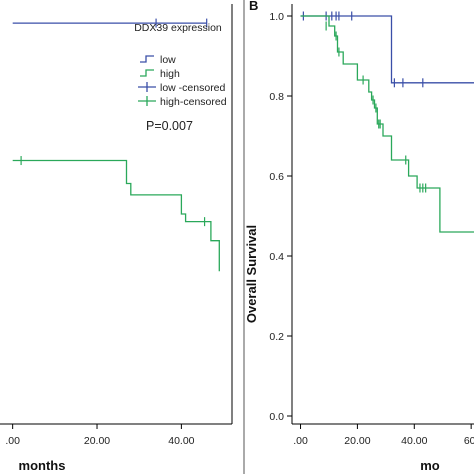 This screenshot has height=474, width=474. What do you see at coordinates (178, 28) in the screenshot?
I see `legend-title: DDX39 expression` at bounding box center [178, 28].